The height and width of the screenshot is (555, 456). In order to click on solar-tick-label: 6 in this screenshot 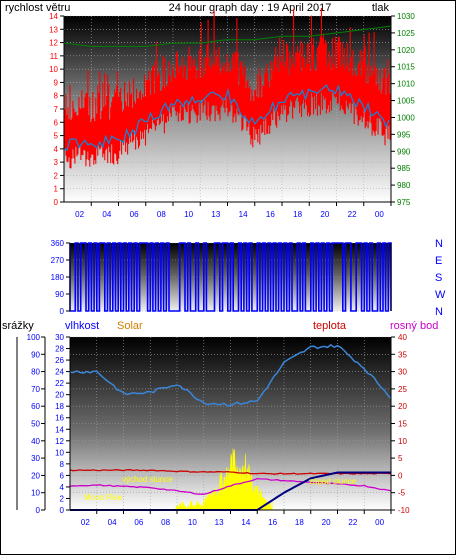, I will do `click(62, 475)`.